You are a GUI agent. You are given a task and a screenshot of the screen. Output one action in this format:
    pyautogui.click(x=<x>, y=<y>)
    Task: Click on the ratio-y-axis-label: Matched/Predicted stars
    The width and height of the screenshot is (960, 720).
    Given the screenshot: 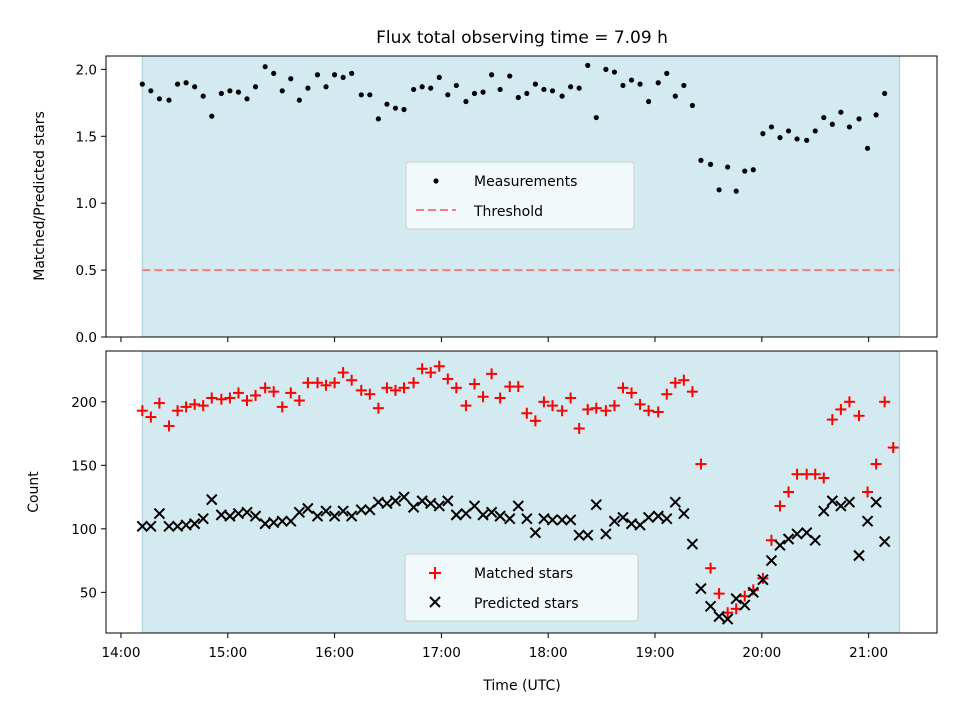 What is the action you would take?
    pyautogui.click(x=40, y=196)
    